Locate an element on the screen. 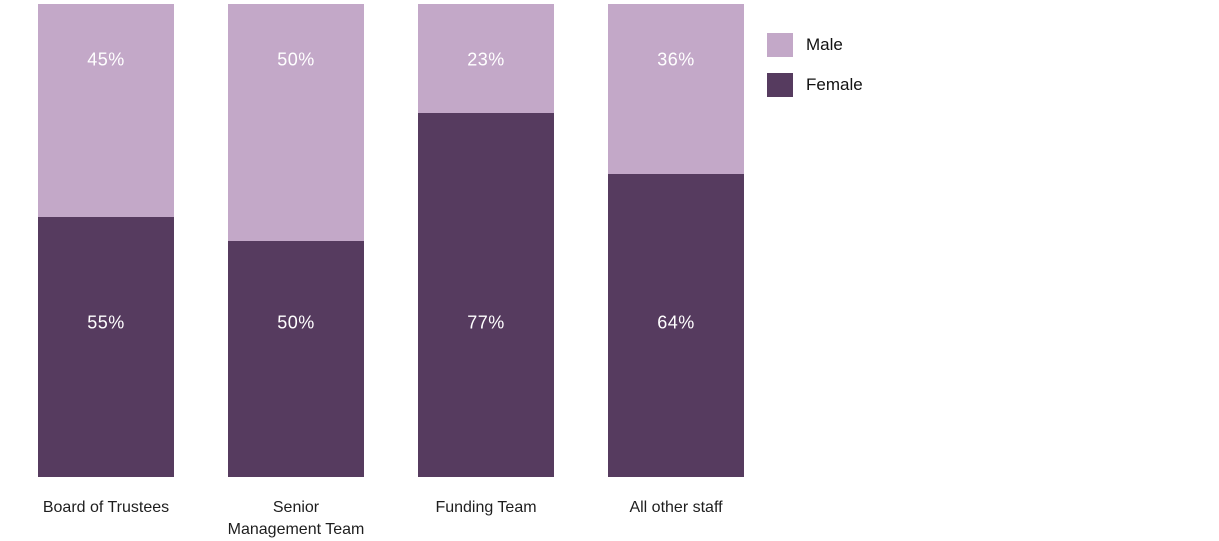 The height and width of the screenshot is (541, 1219). category-label-2: Funding Team is located at coordinates (486, 507).